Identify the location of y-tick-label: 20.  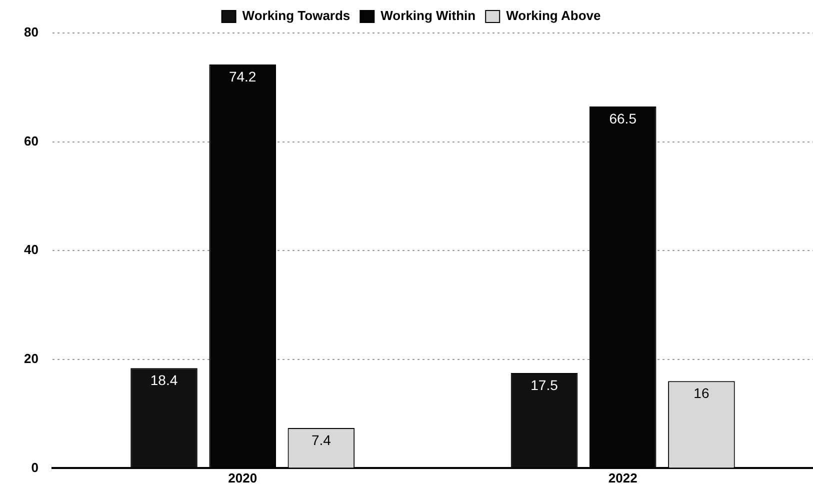
(31, 358).